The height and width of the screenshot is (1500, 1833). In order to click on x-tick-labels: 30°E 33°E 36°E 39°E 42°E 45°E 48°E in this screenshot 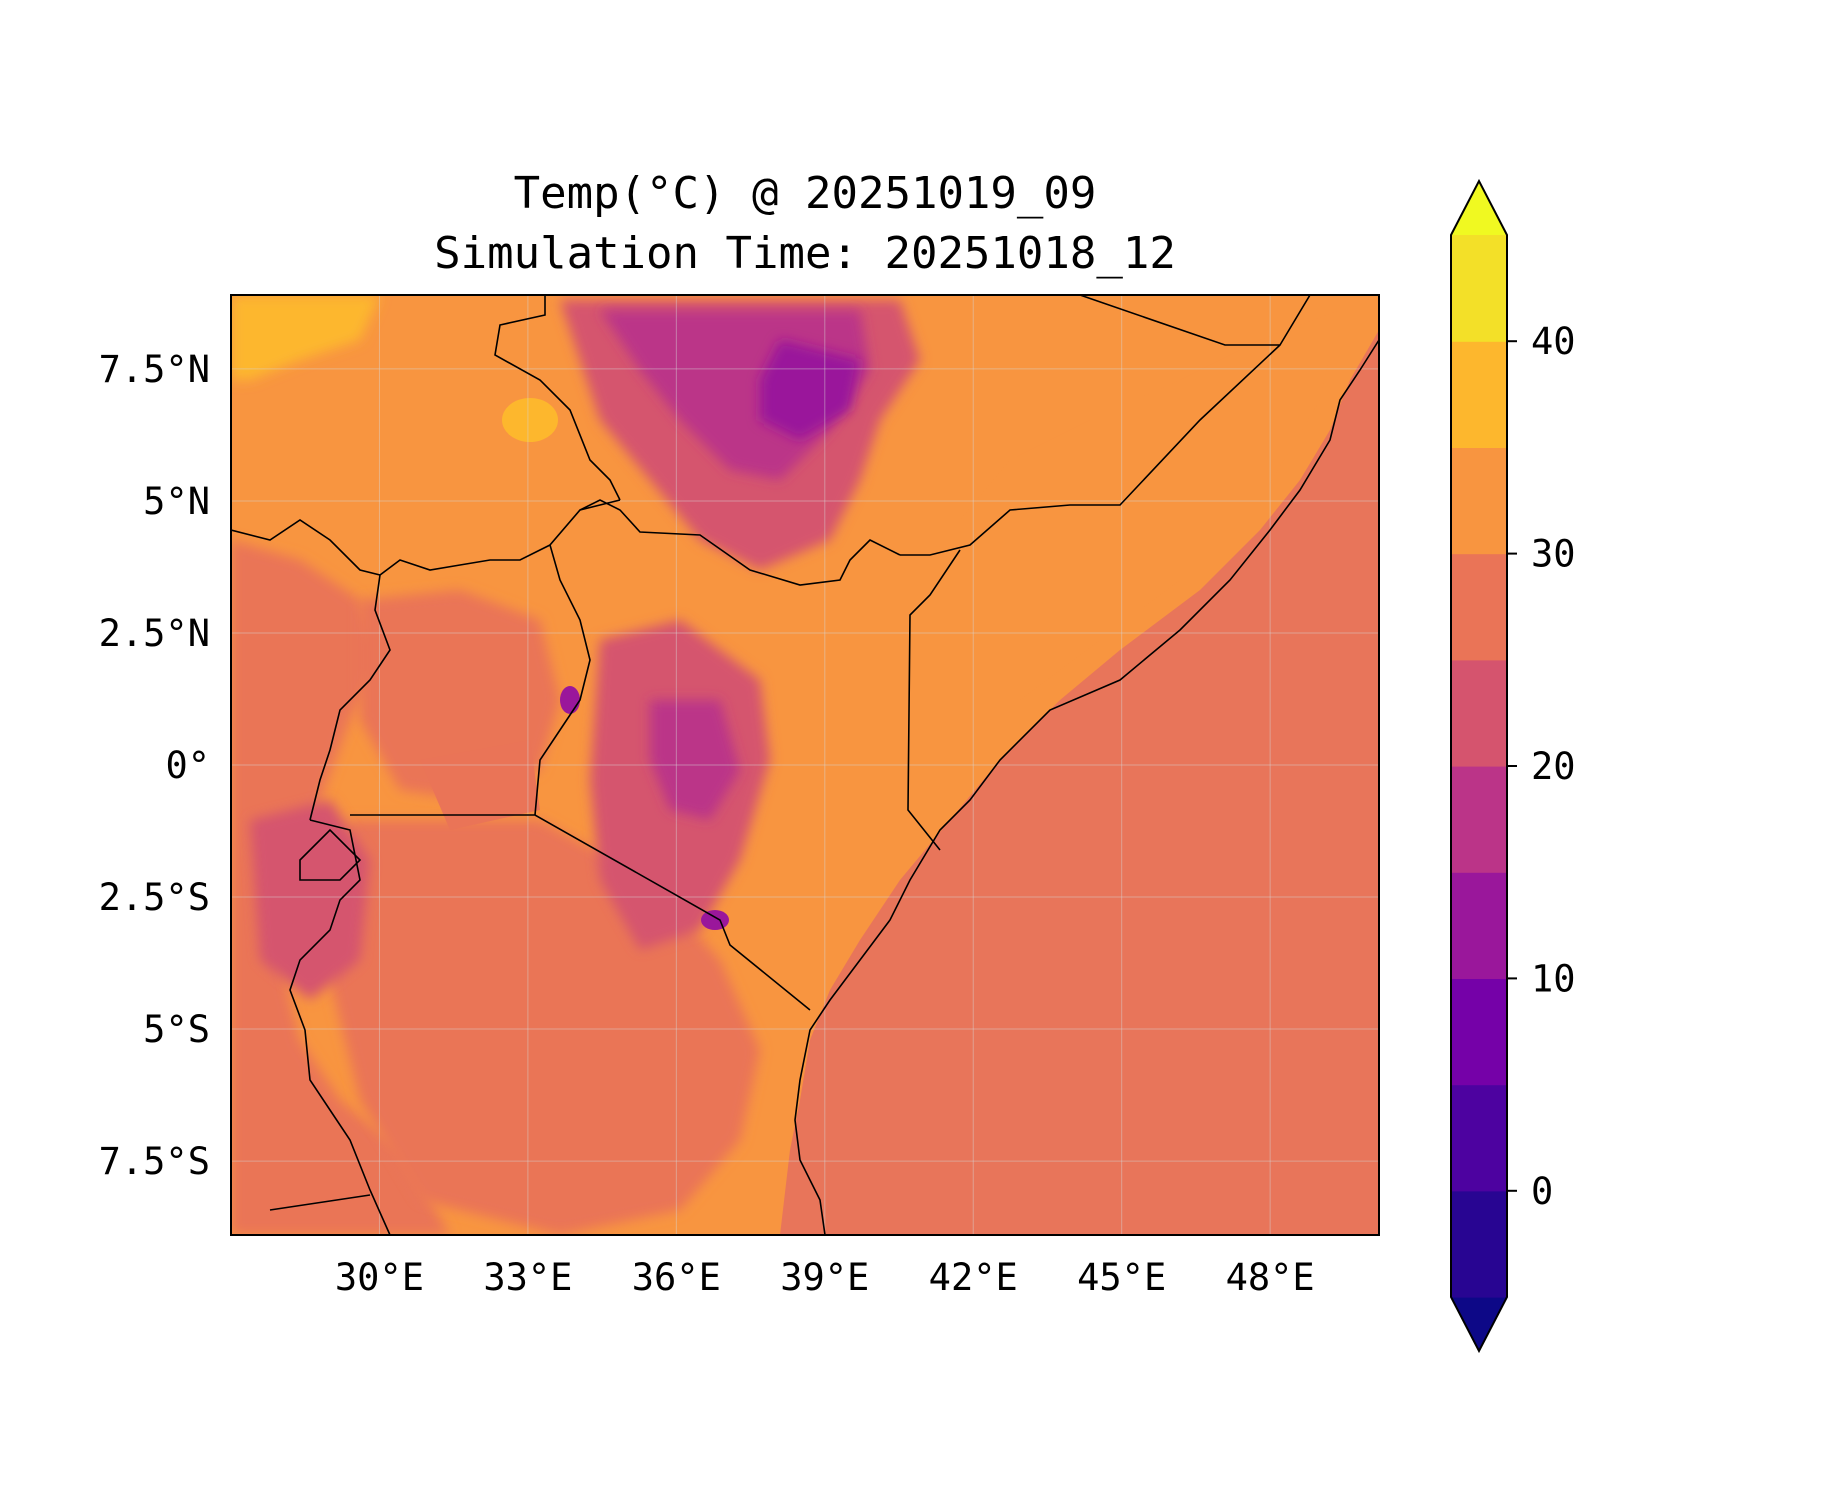, I will do `click(825, 1277)`.